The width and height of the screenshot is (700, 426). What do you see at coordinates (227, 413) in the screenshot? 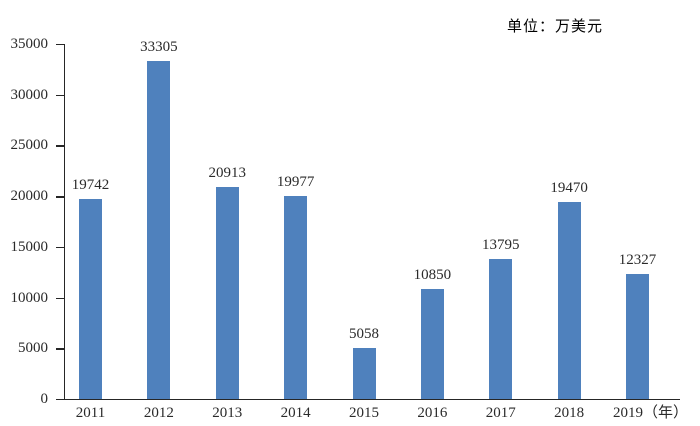
I see `x-tick-label: 2013` at bounding box center [227, 413].